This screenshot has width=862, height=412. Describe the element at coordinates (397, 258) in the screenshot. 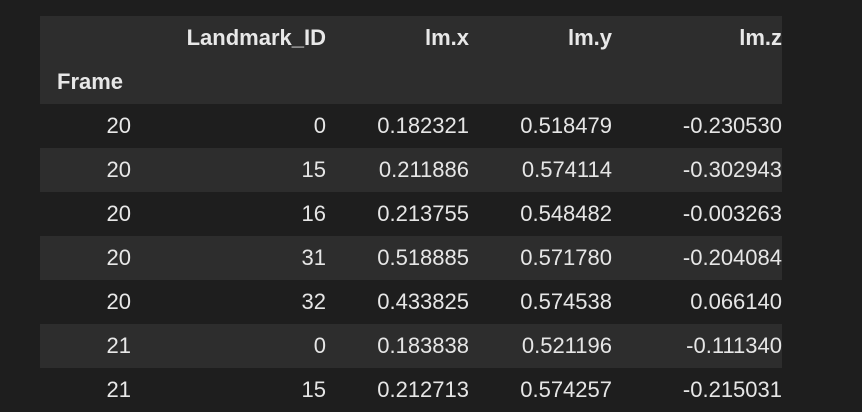

I see `cell-lm-x: 0.518885` at that location.